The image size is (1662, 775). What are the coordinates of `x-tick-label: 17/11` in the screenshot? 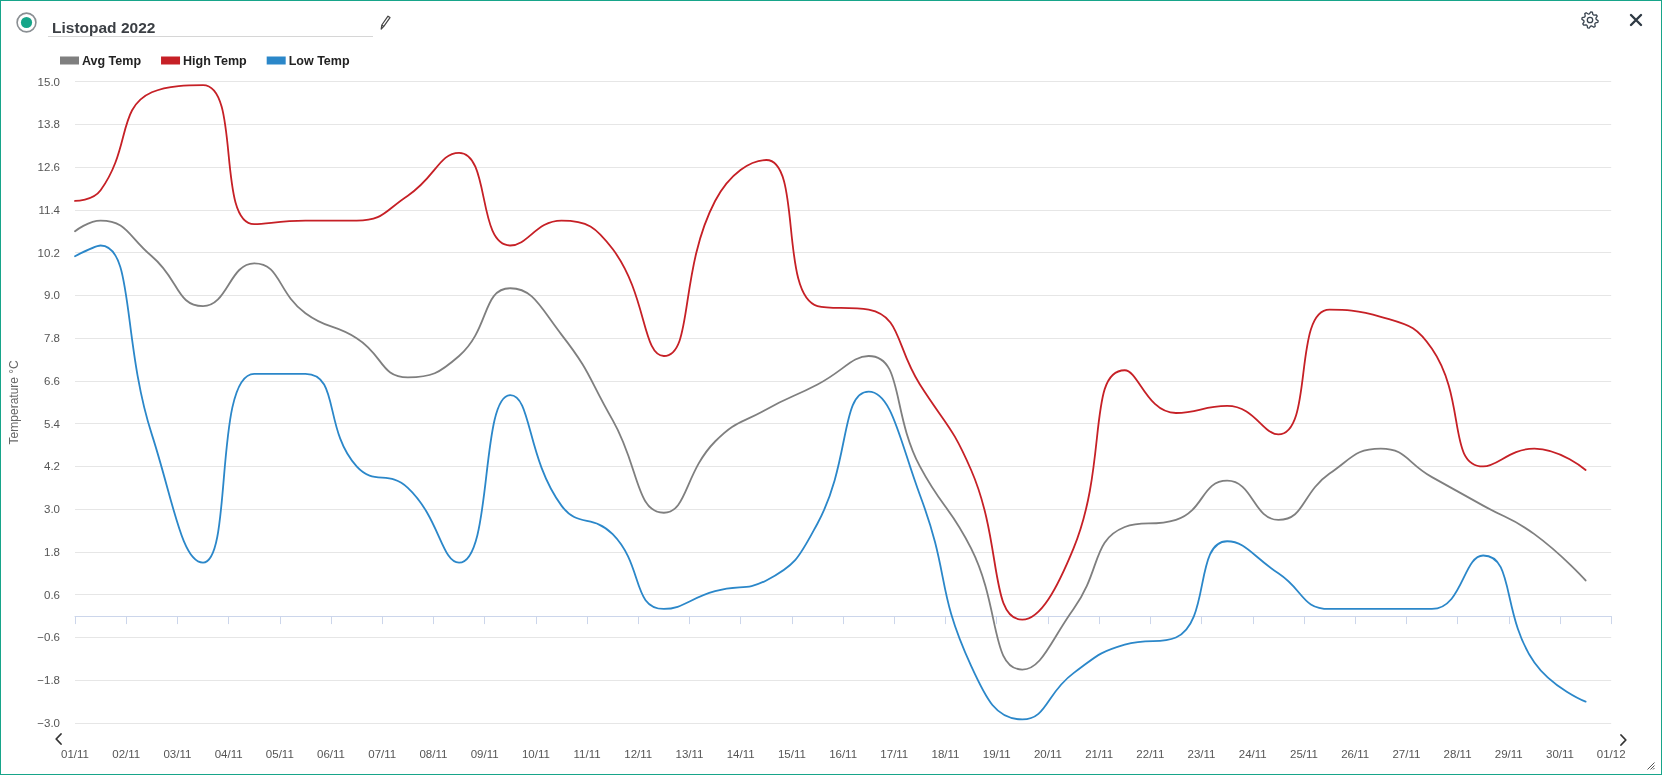 It's located at (894, 754).